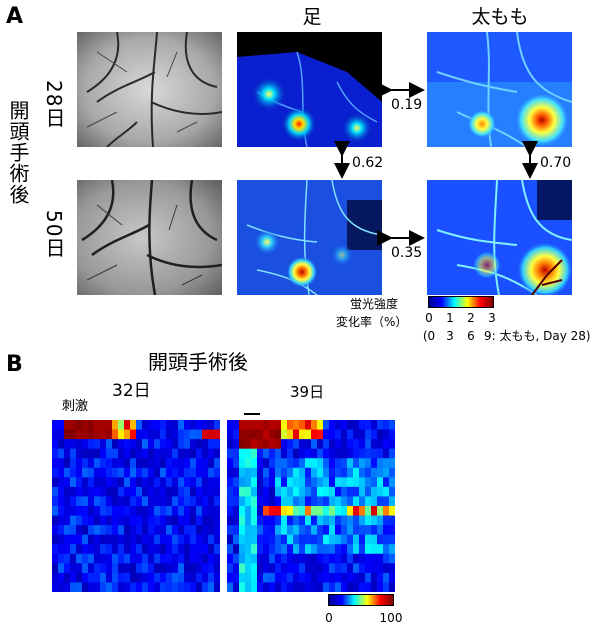  Describe the element at coordinates (429, 318) in the screenshot. I see `colorbar-a-tick-0: 0` at that location.